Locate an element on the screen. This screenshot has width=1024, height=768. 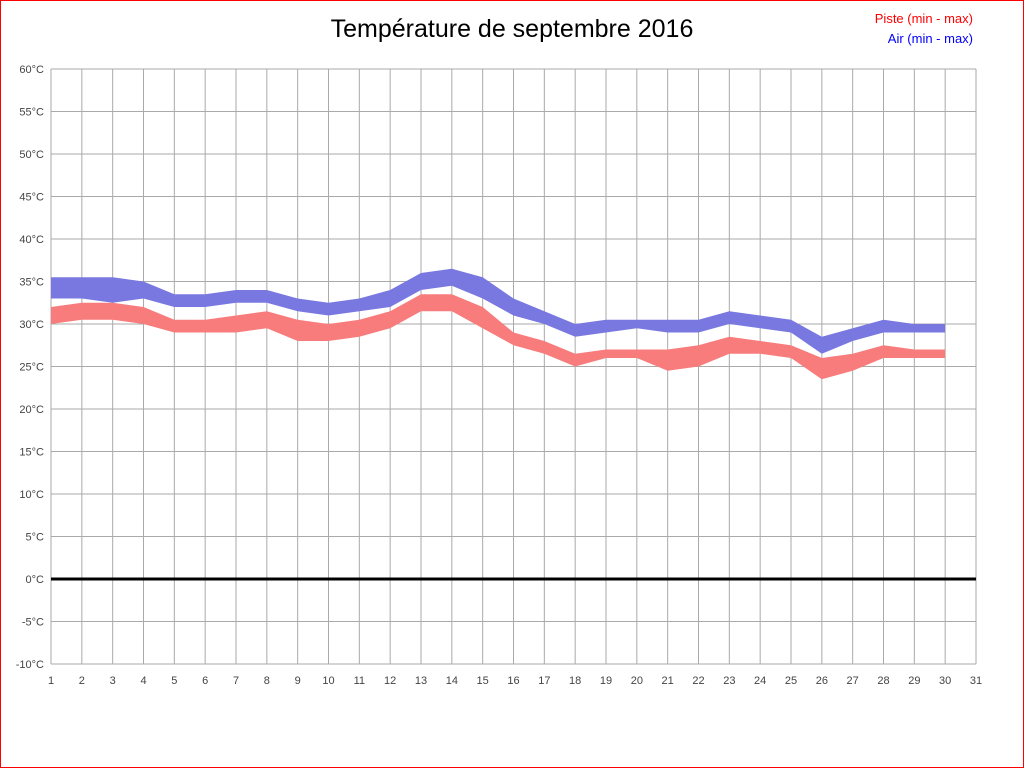
svg-text: 3 is located at coordinates (113, 681).